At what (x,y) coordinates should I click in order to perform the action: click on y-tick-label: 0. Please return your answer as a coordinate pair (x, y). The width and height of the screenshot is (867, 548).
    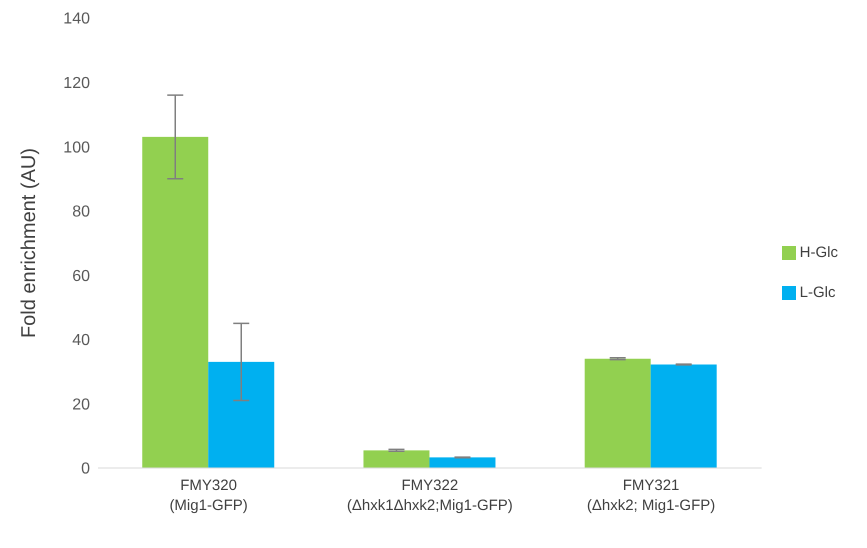
    Looking at the image, I should click on (85, 469).